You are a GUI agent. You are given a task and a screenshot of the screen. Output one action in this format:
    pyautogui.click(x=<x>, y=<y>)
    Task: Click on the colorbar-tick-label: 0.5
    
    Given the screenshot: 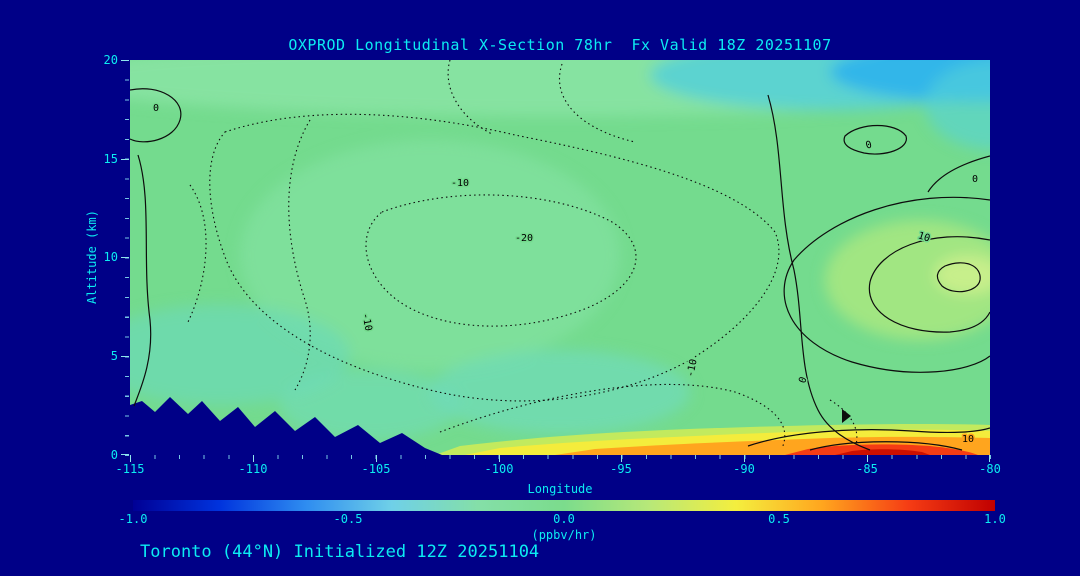 What is the action you would take?
    pyautogui.click(x=779, y=519)
    